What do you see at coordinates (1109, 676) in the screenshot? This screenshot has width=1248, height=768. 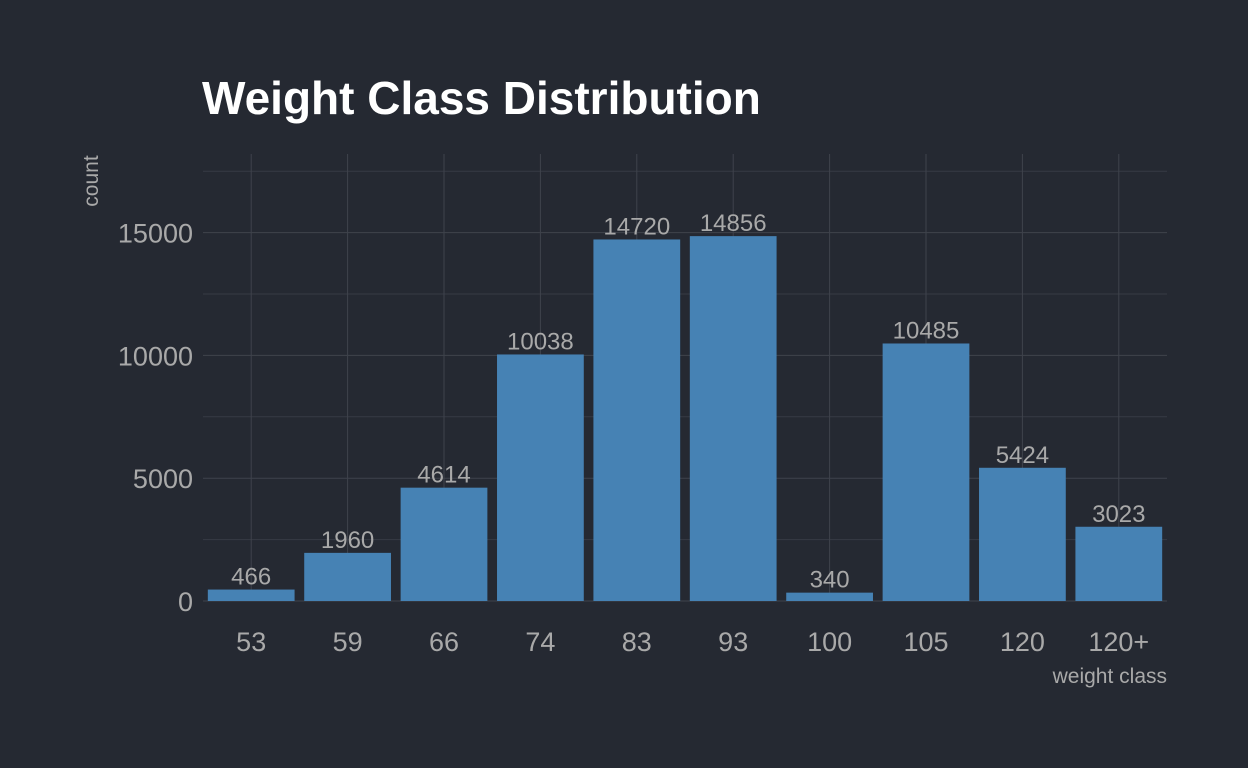 I see `x-axis-title: weight class` at bounding box center [1109, 676].